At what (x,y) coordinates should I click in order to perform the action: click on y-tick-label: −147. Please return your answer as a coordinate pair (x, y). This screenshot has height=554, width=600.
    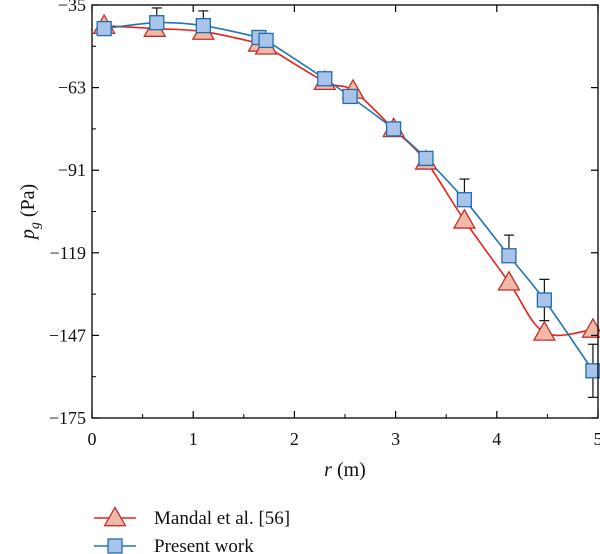
    Looking at the image, I should click on (67, 335).